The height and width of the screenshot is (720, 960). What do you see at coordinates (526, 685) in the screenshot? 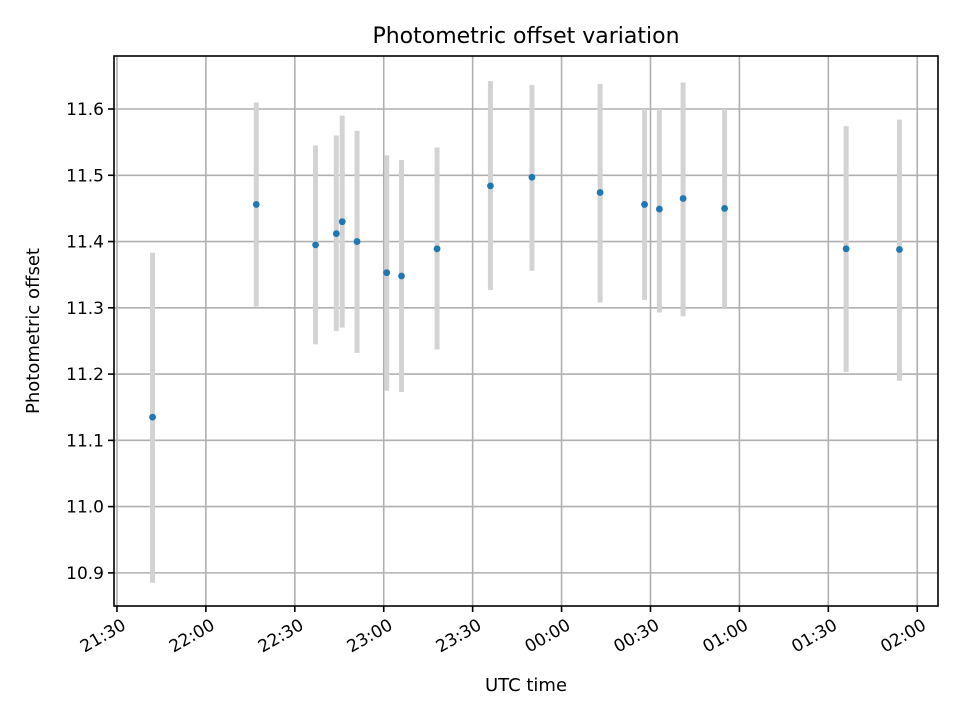
I see `x-axis-label: UTC time` at bounding box center [526, 685].